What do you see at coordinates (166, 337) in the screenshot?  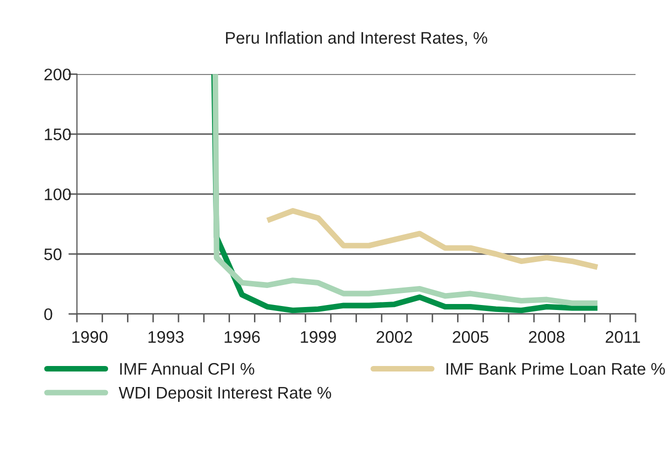 I see `x-tick-label: 1993` at bounding box center [166, 337].